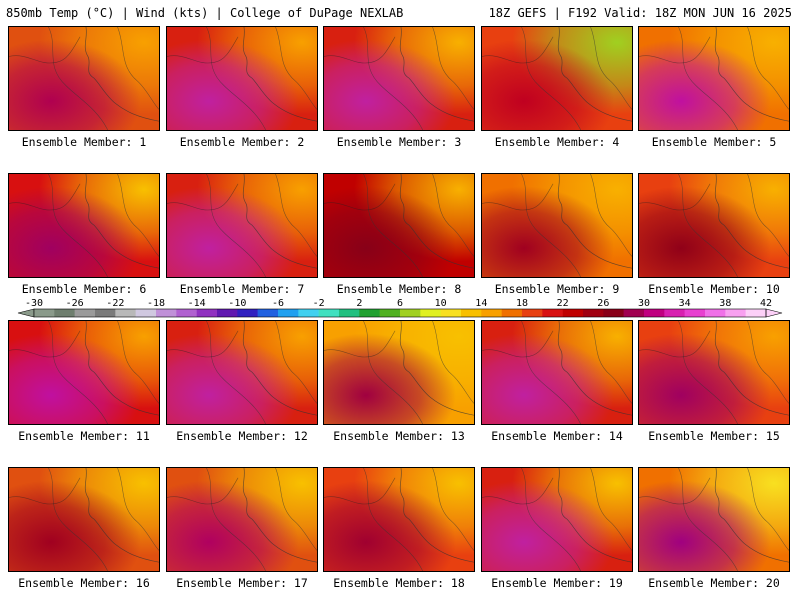  Describe the element at coordinates (603, 303) in the screenshot. I see `colorbar-tick-label: 26` at that location.